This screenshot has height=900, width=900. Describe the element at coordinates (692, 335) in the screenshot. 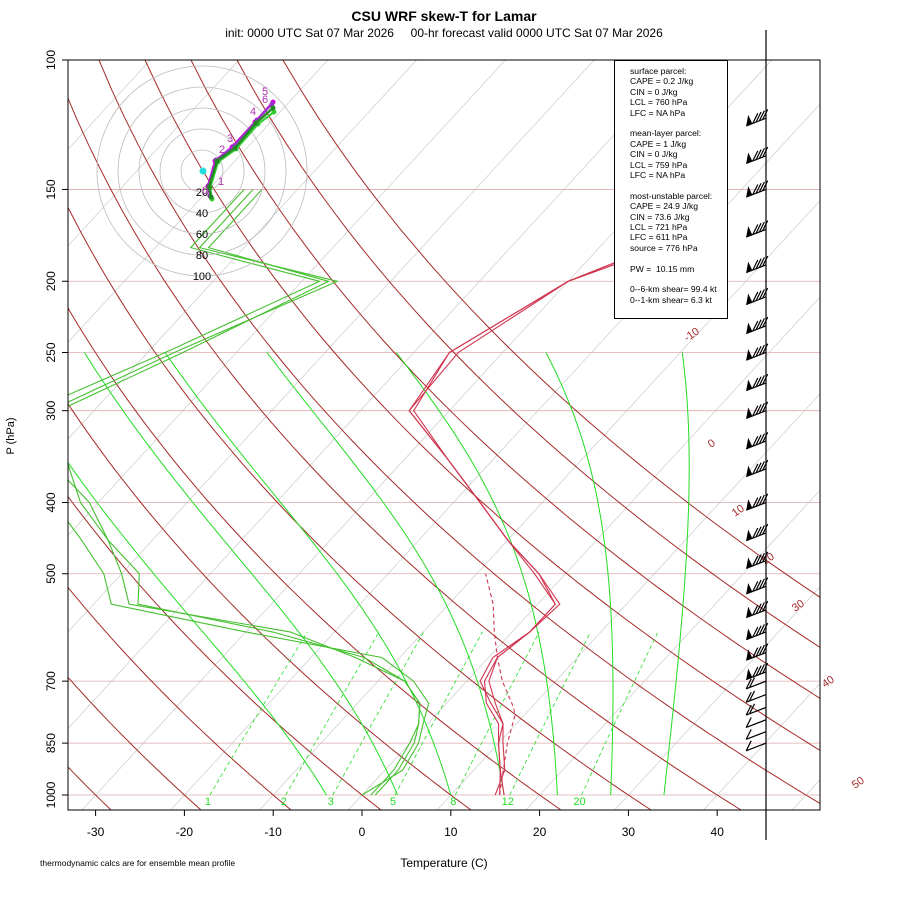

I see `dry-adiabat-label: -10` at that location.